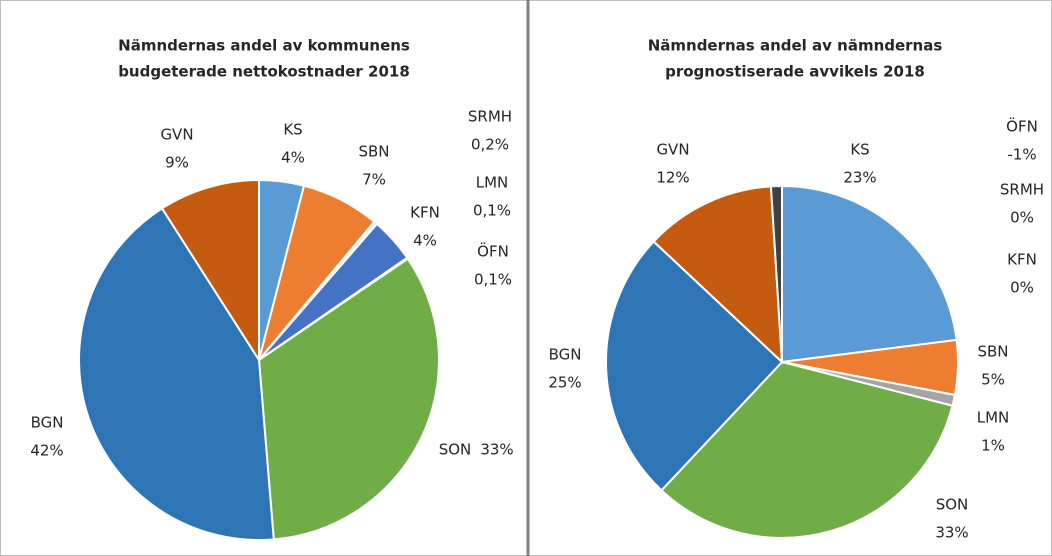  Describe the element at coordinates (1021, 155) in the screenshot. I see `value-label: -1%` at that location.